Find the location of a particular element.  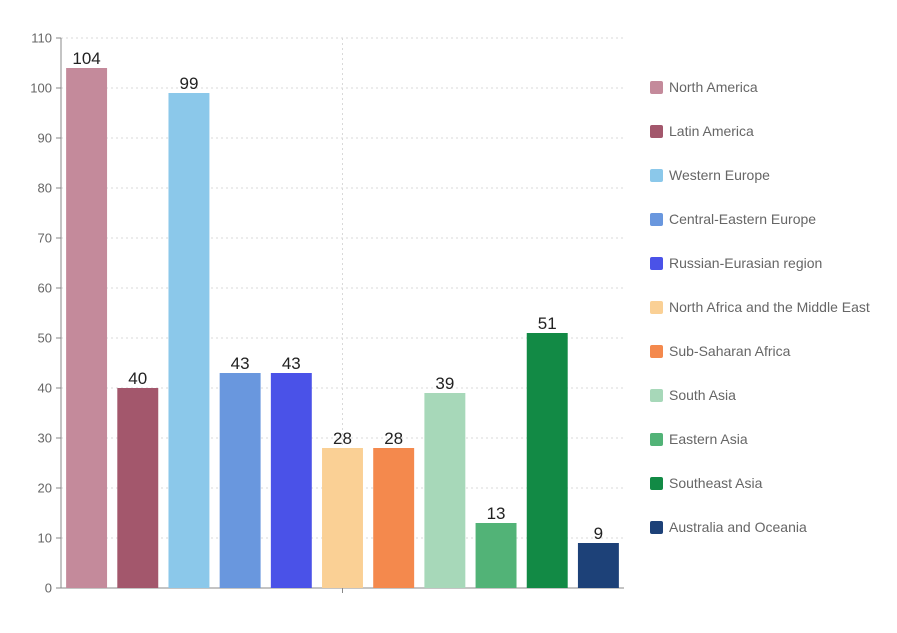

y-tick-label: 10 is located at coordinates (45, 538).